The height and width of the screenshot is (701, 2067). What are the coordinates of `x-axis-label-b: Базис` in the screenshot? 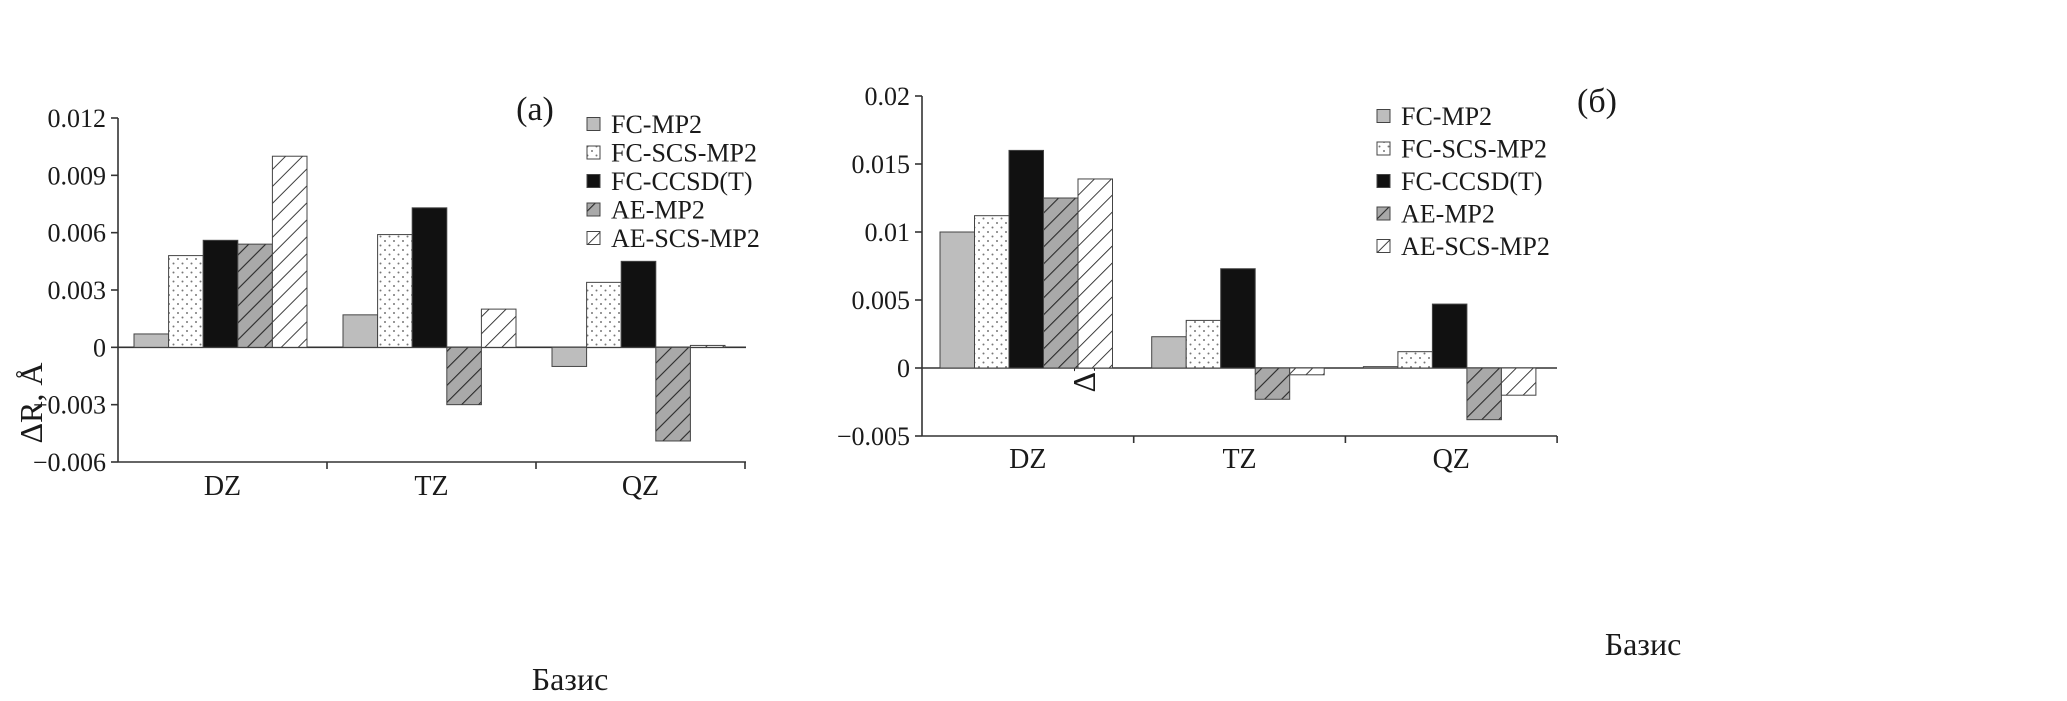 It's located at (1643, 644).